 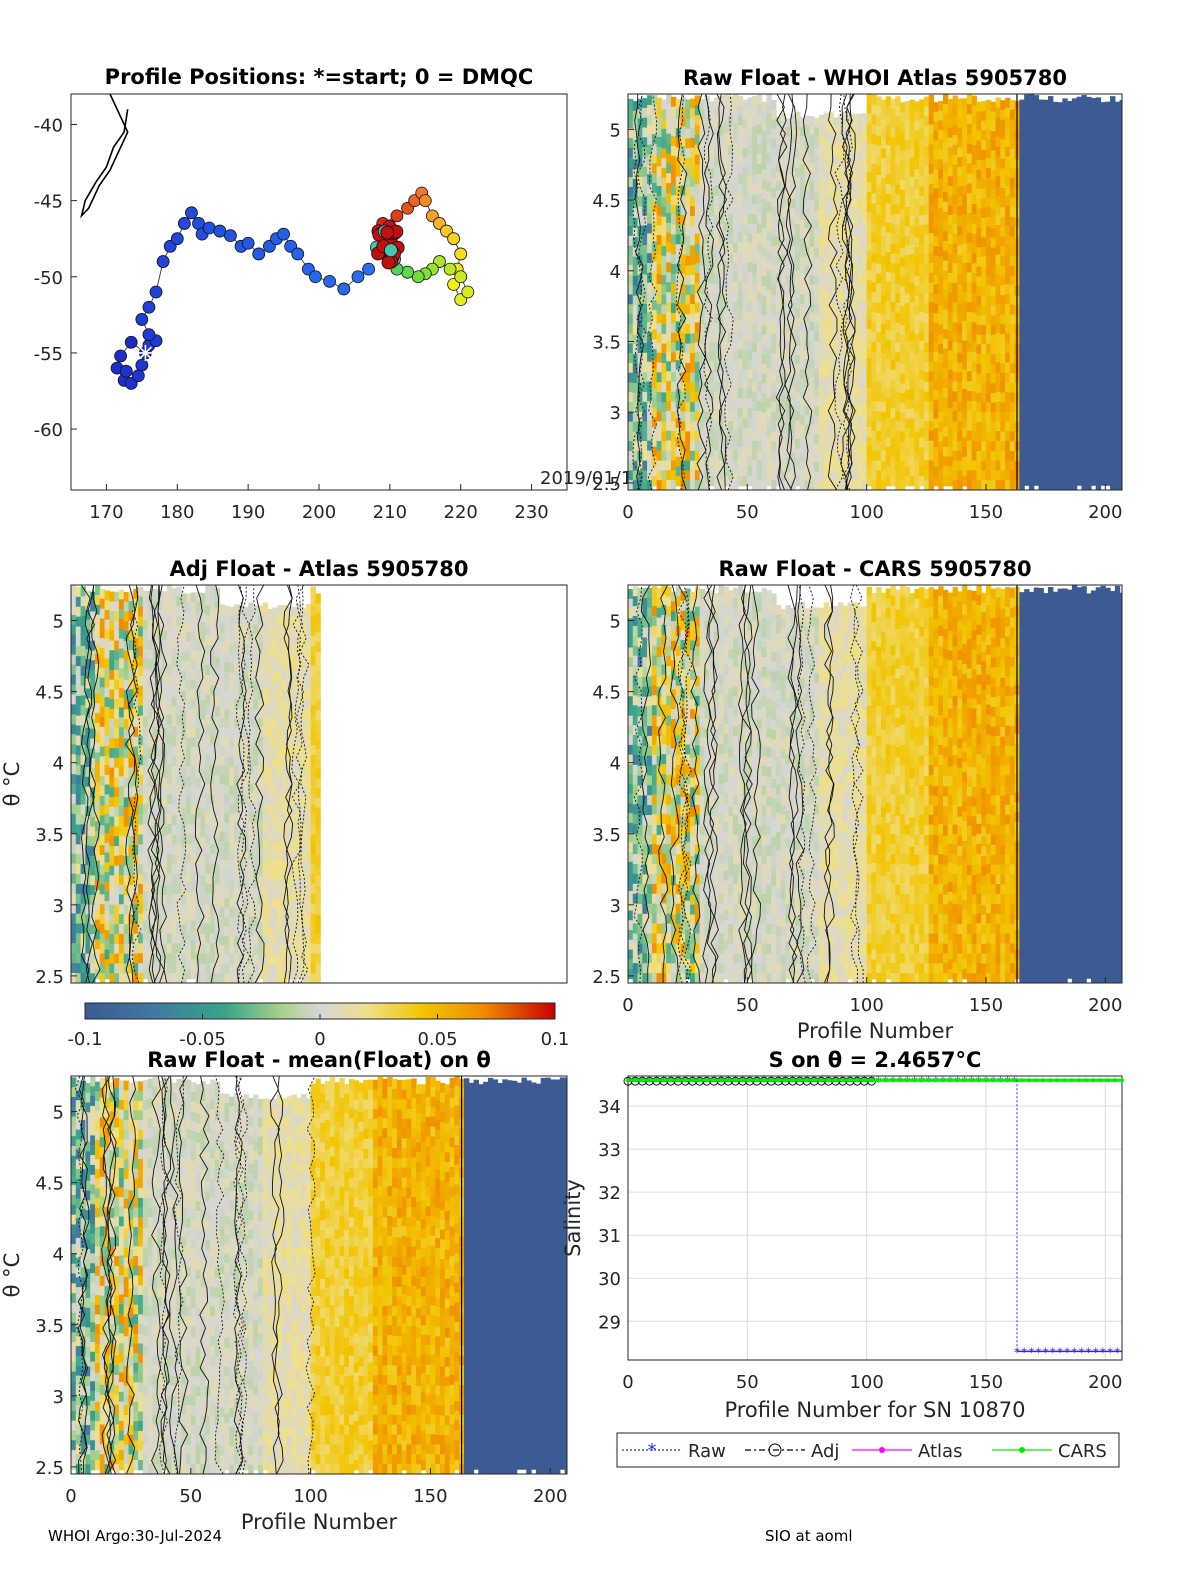 What do you see at coordinates (177, 239) in the screenshot?
I see `track-point` at bounding box center [177, 239].